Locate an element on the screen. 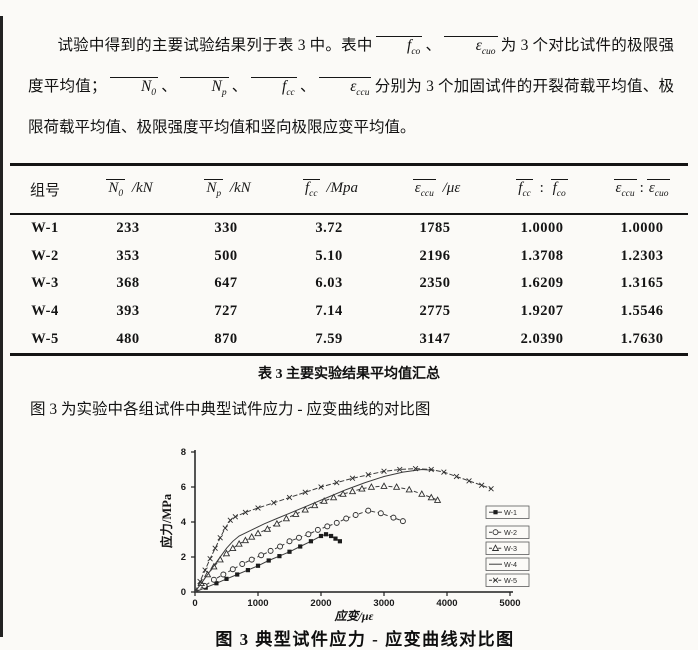 This screenshot has width=698, height=650. table-cell: 7.59 is located at coordinates (329, 338).